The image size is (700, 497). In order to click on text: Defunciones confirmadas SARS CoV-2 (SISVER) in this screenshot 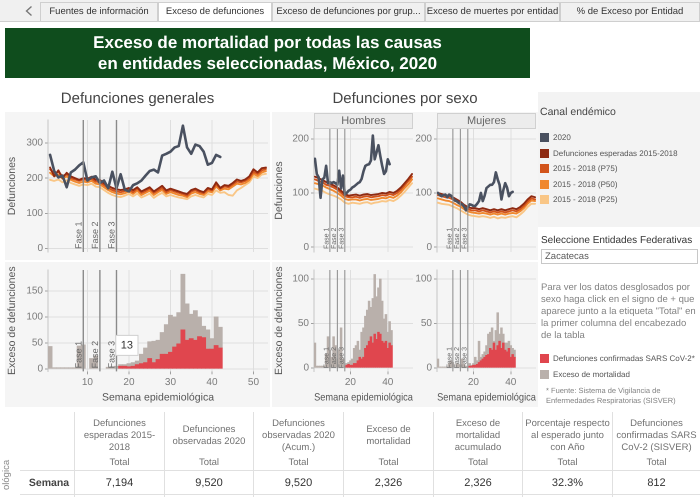, I will do `click(656, 436)`.